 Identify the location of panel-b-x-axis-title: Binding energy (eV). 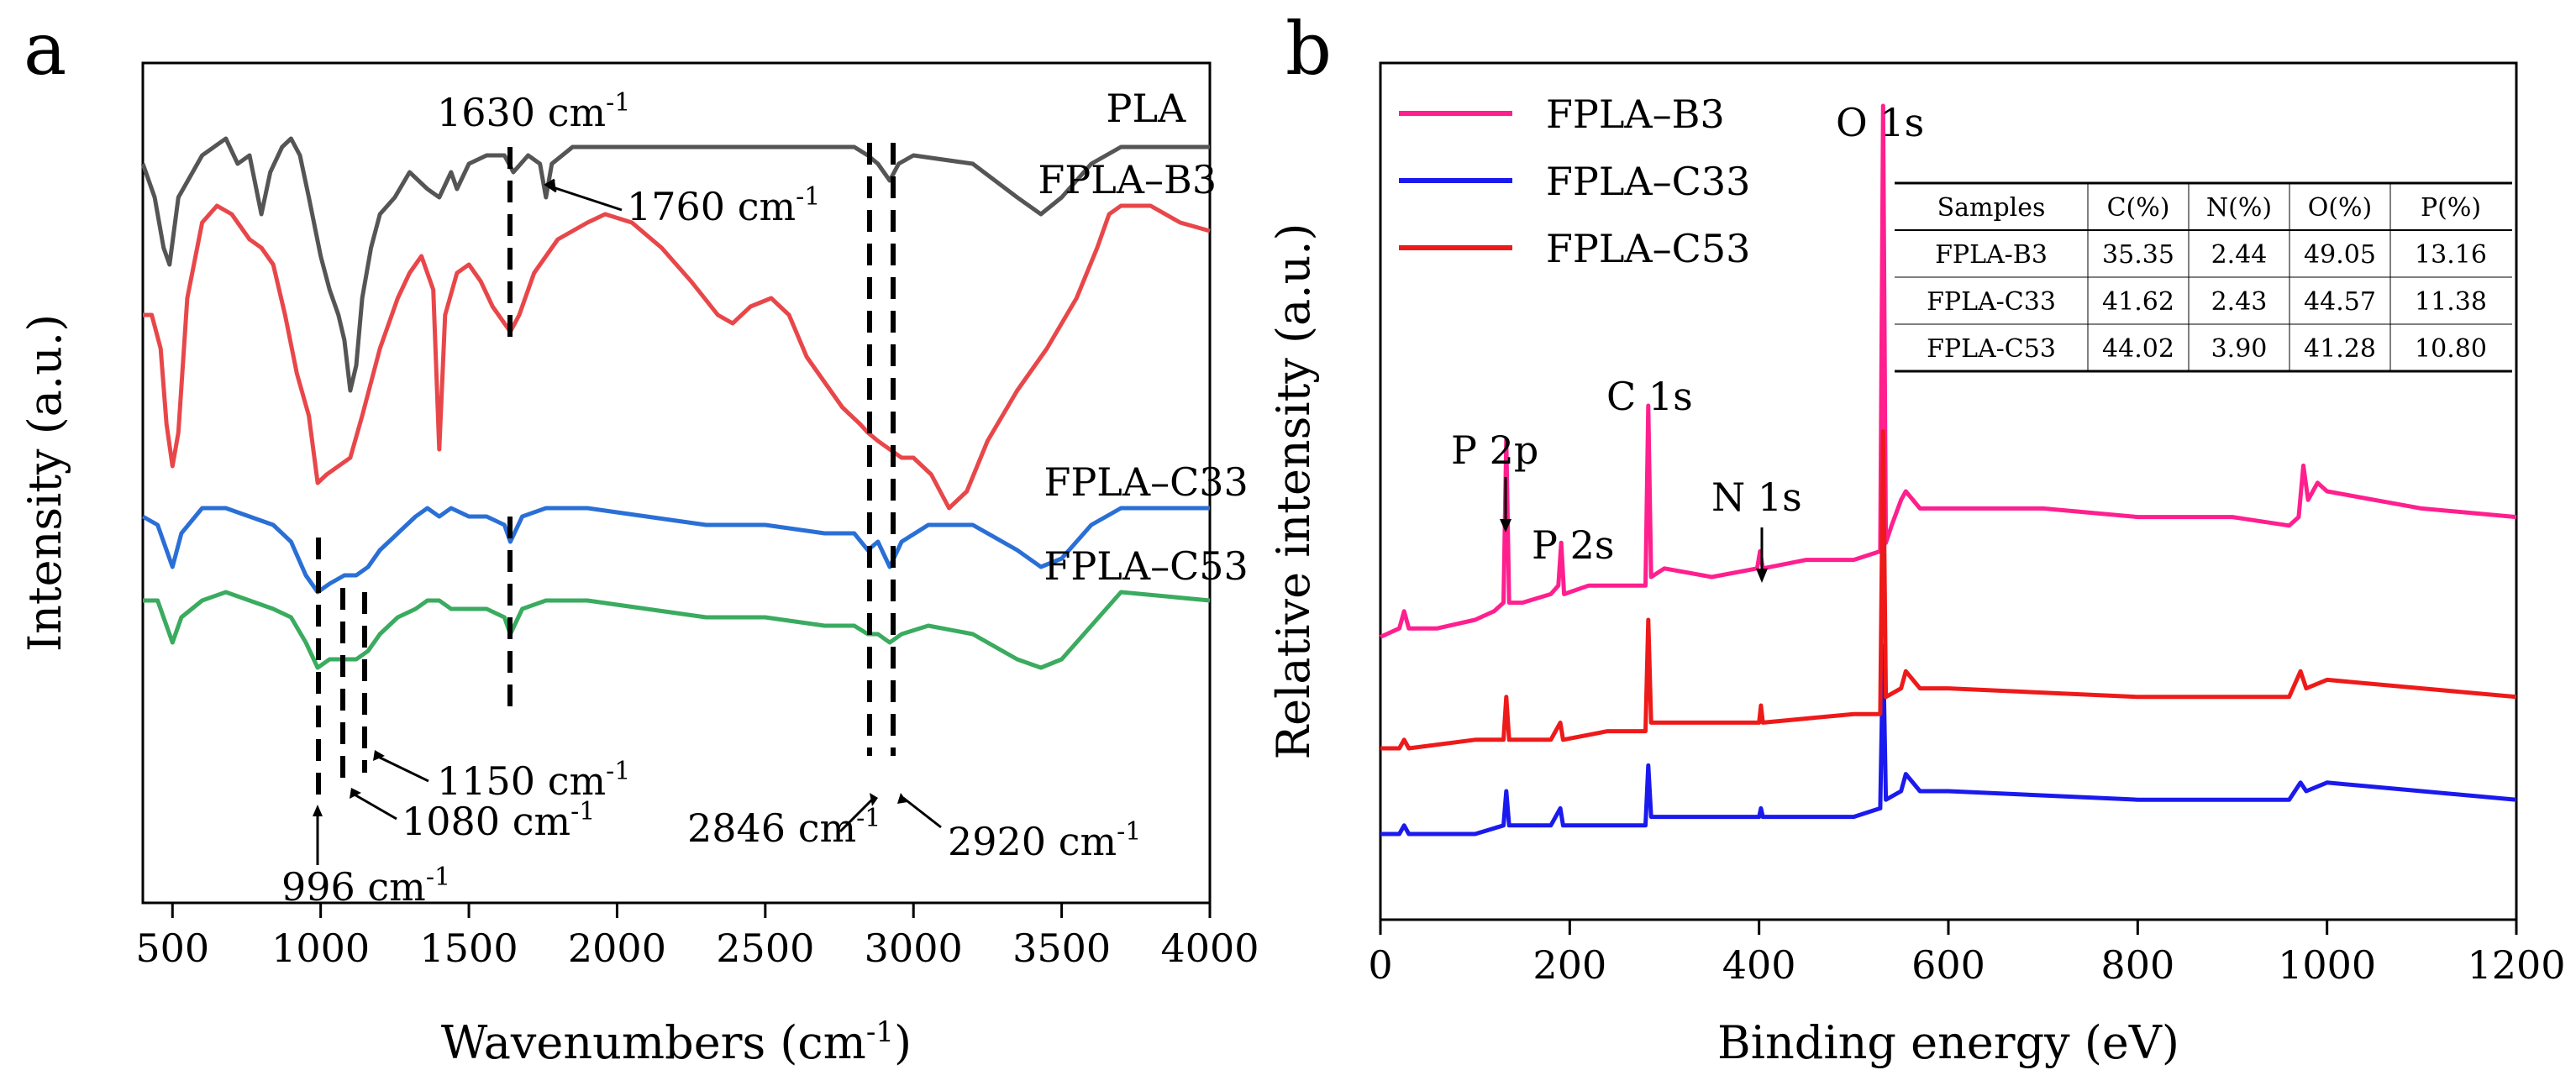
(1948, 1042).